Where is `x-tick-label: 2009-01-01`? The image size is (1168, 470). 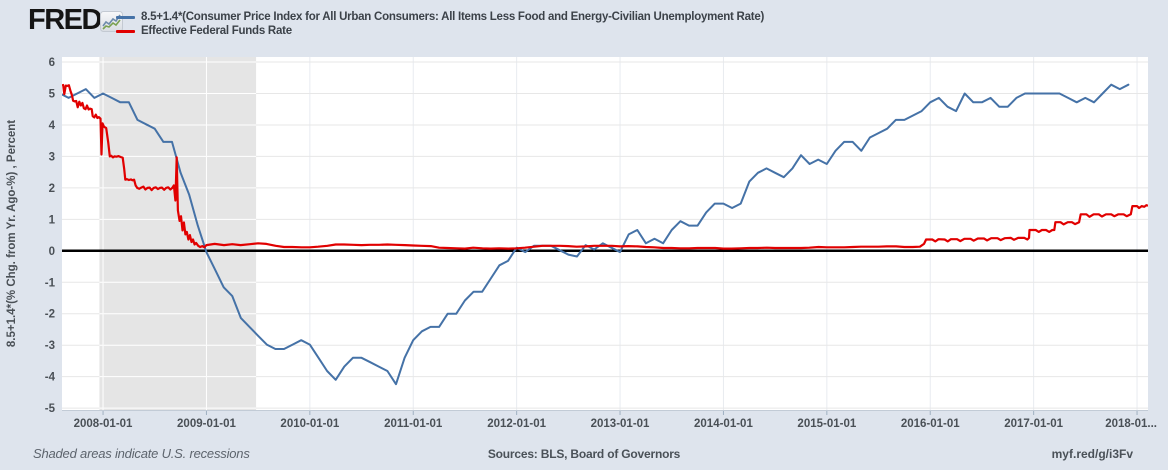 x-tick-label: 2009-01-01 is located at coordinates (206, 424).